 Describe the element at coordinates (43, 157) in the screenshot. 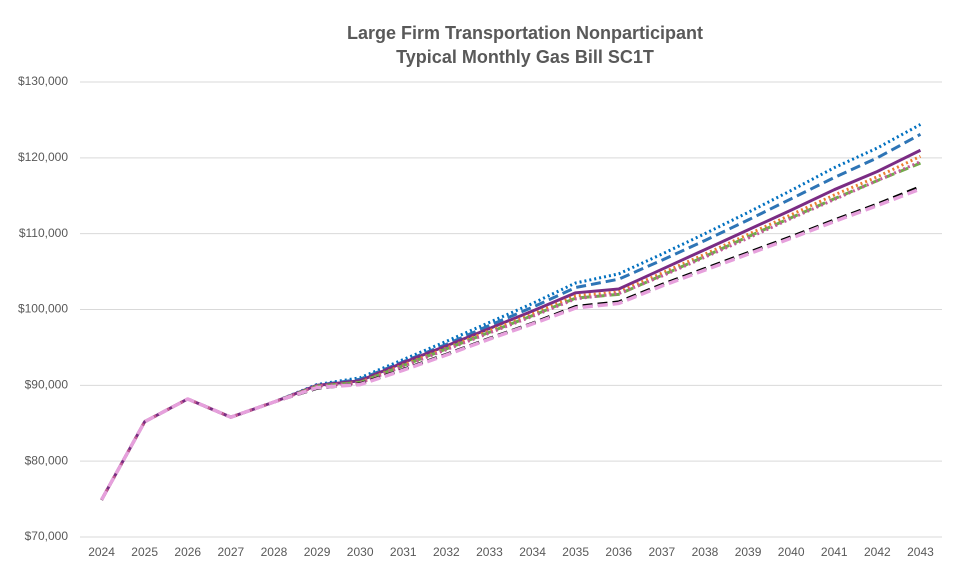

I see `y-tick-label: $120,000` at that location.